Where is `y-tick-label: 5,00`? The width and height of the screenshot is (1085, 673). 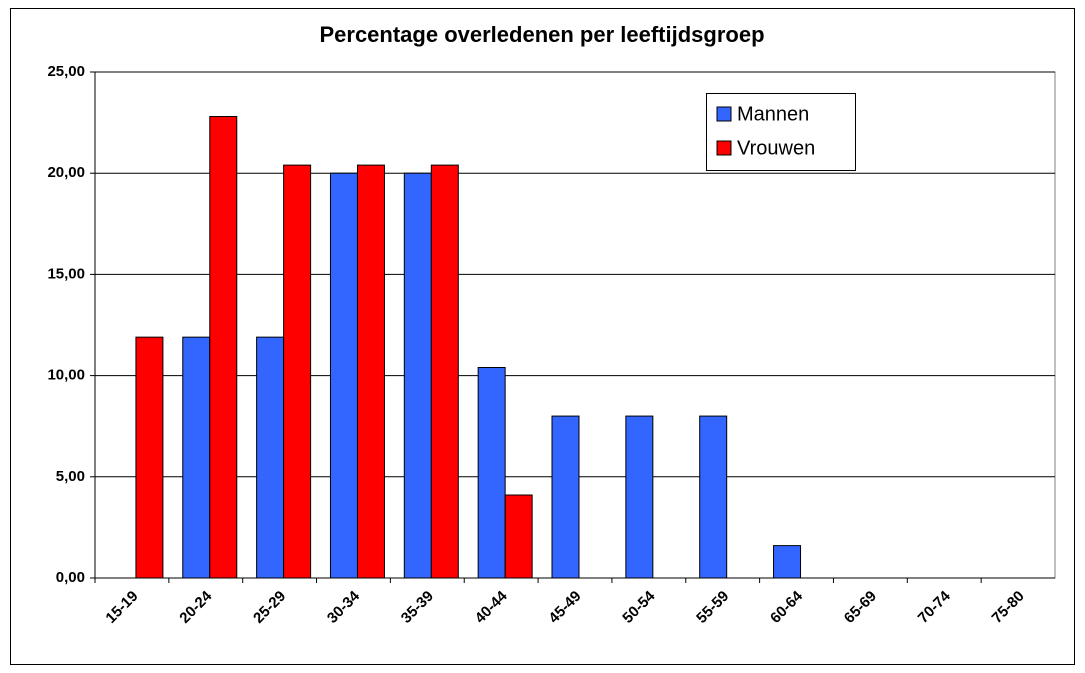
y-tick-label: 5,00 is located at coordinates (70, 476).